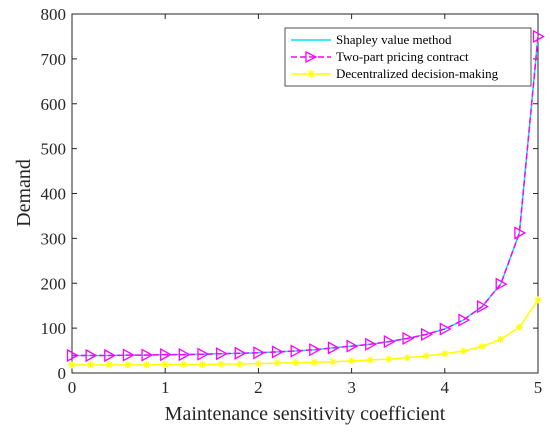 Image resolution: width=550 pixels, height=438 pixels. I want to click on legend-label-shapley: Shapley value method, so click(394, 39).